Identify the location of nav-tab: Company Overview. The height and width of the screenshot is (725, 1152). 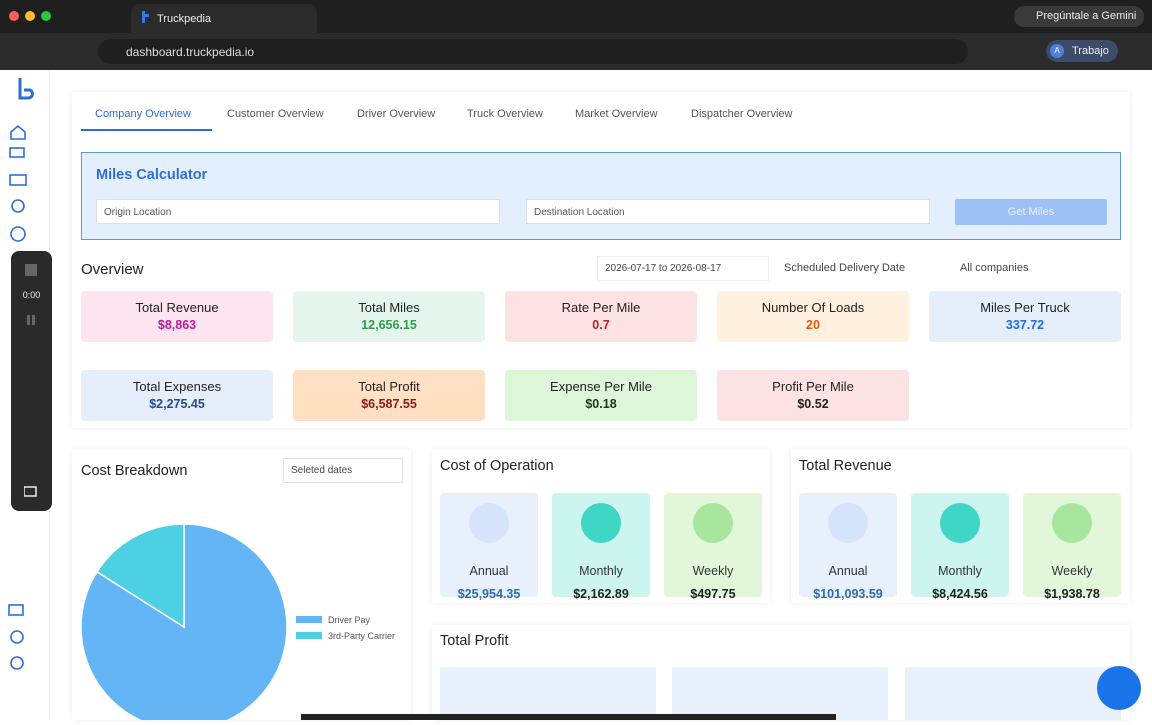
(143, 114).